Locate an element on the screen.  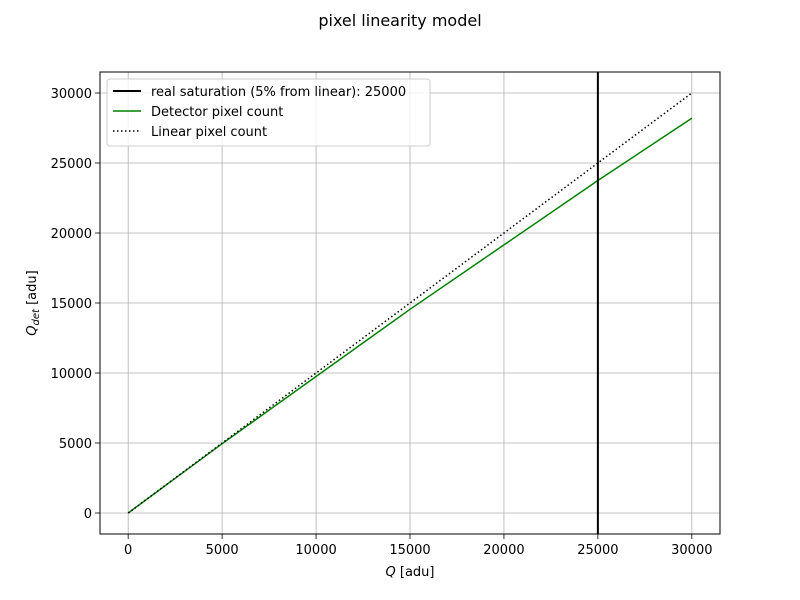
y-axis-label-subscript: det is located at coordinates (36, 317).